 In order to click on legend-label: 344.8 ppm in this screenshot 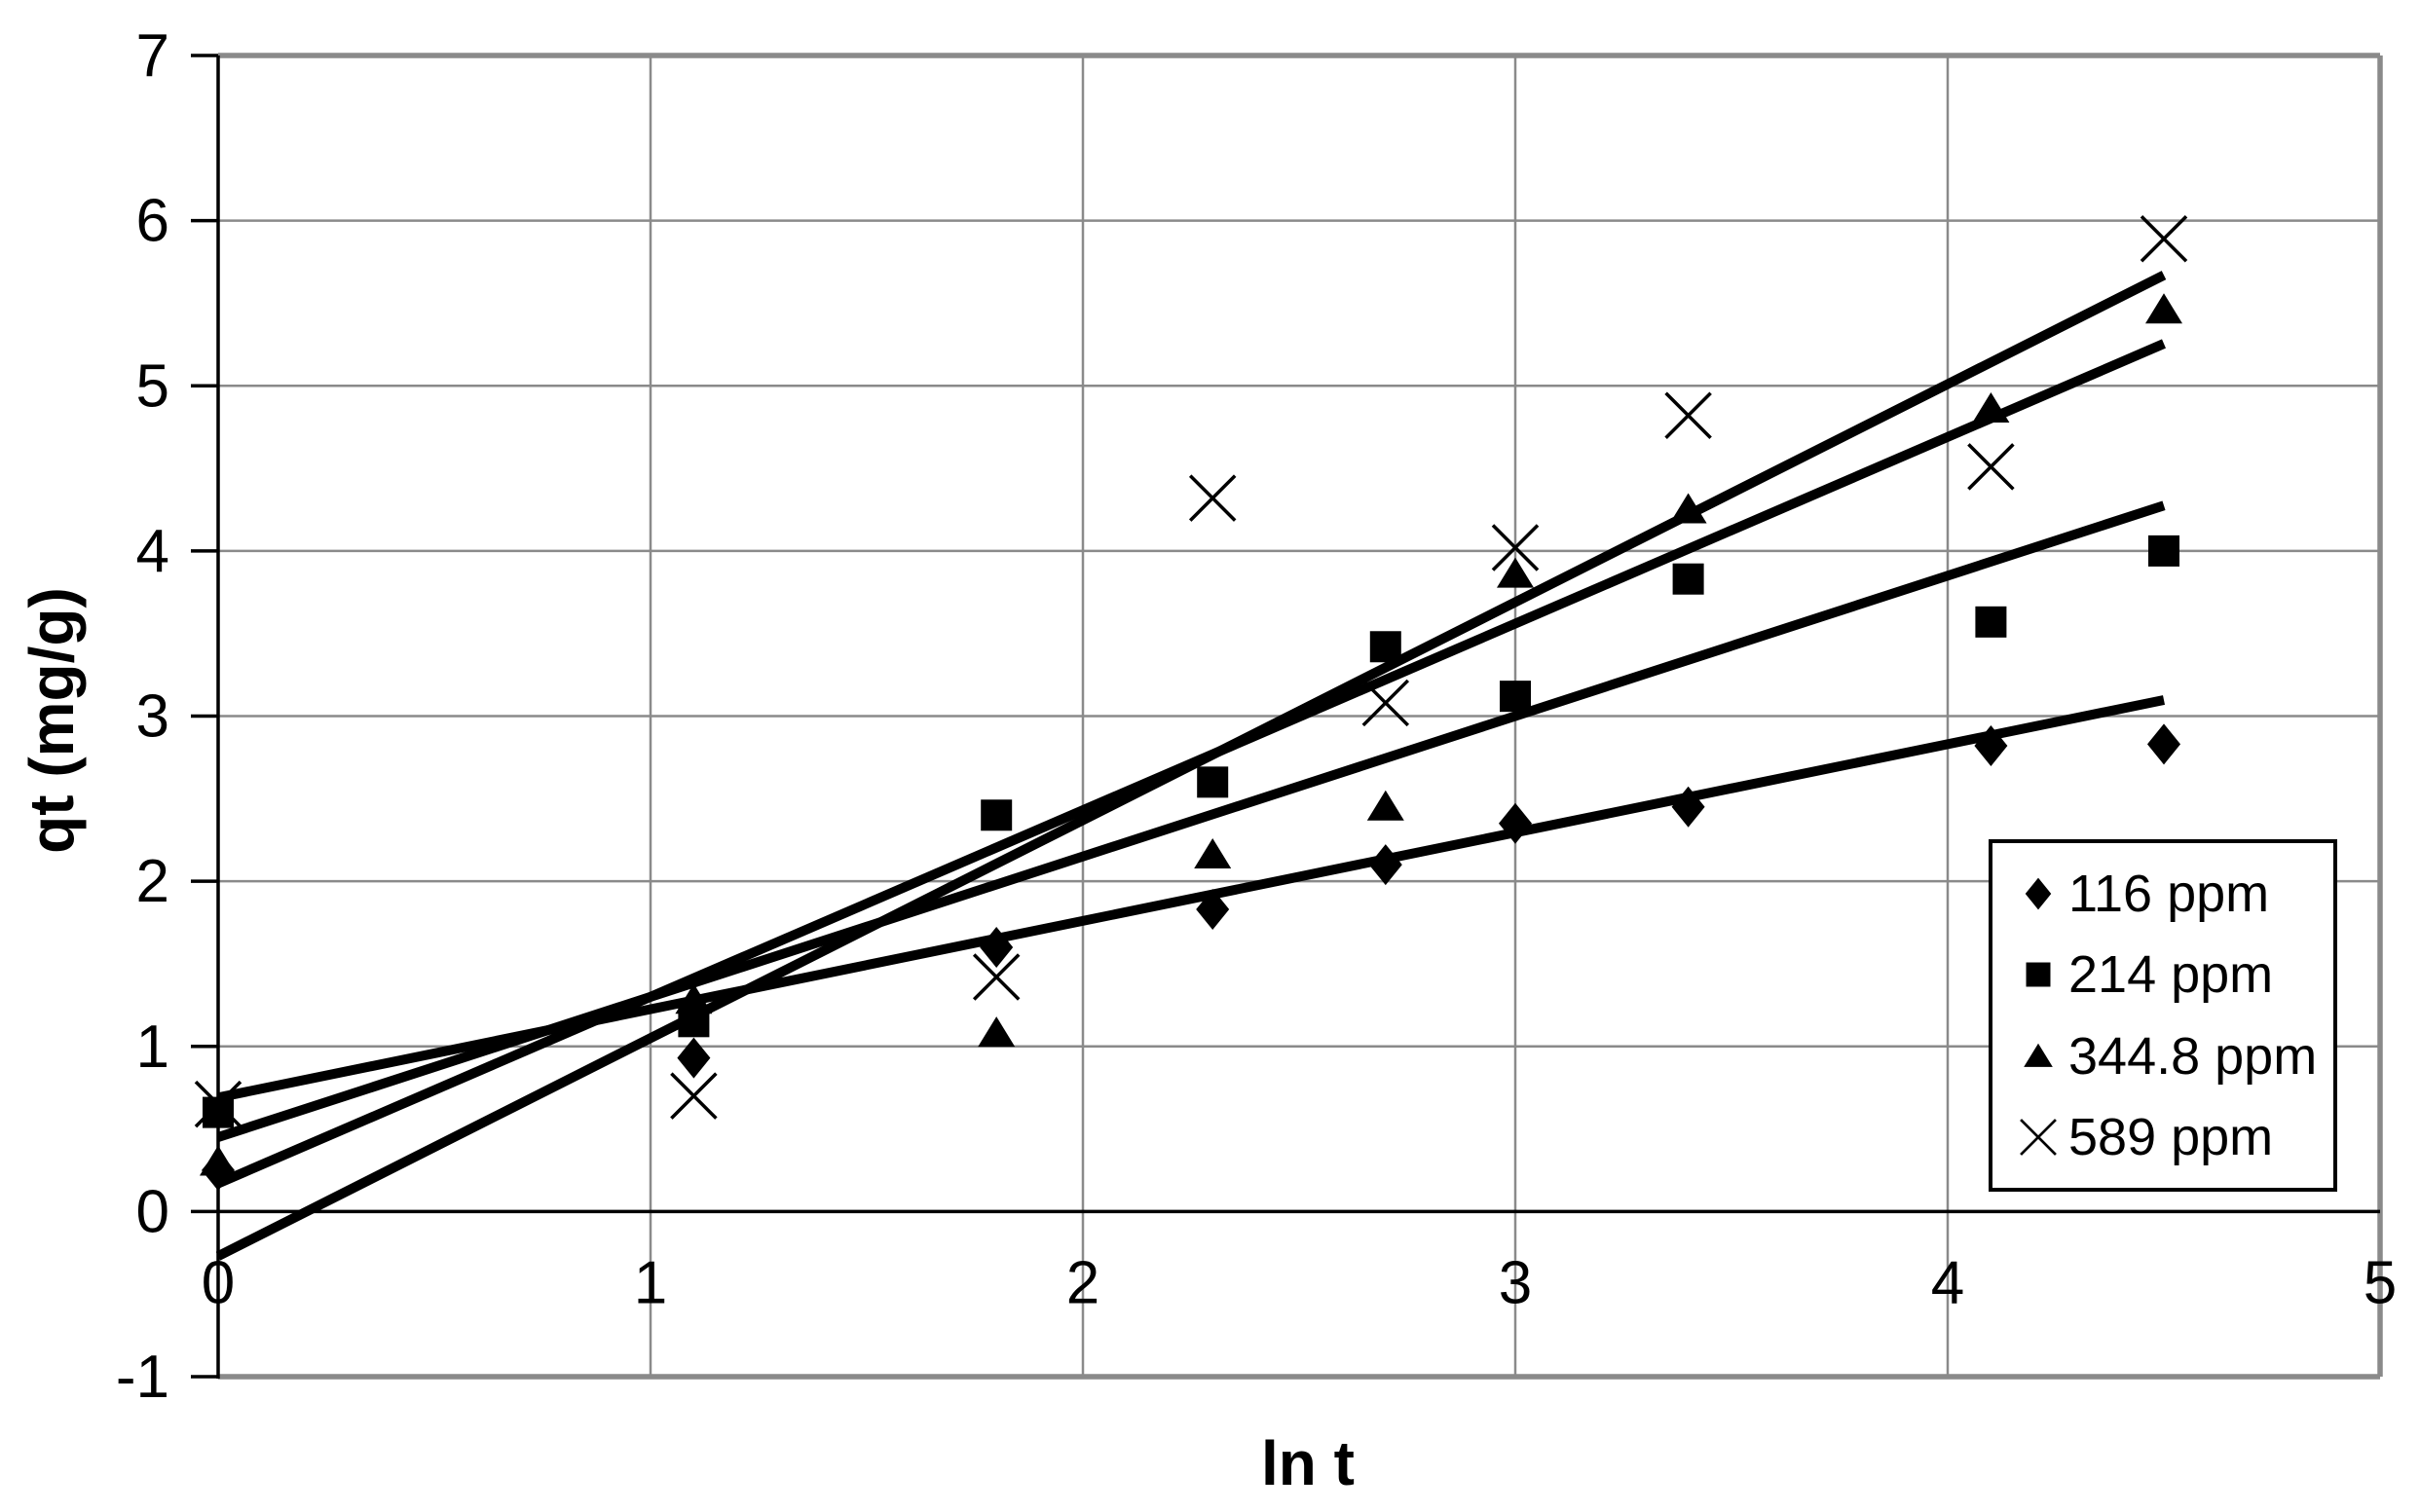, I will do `click(2193, 1056)`.